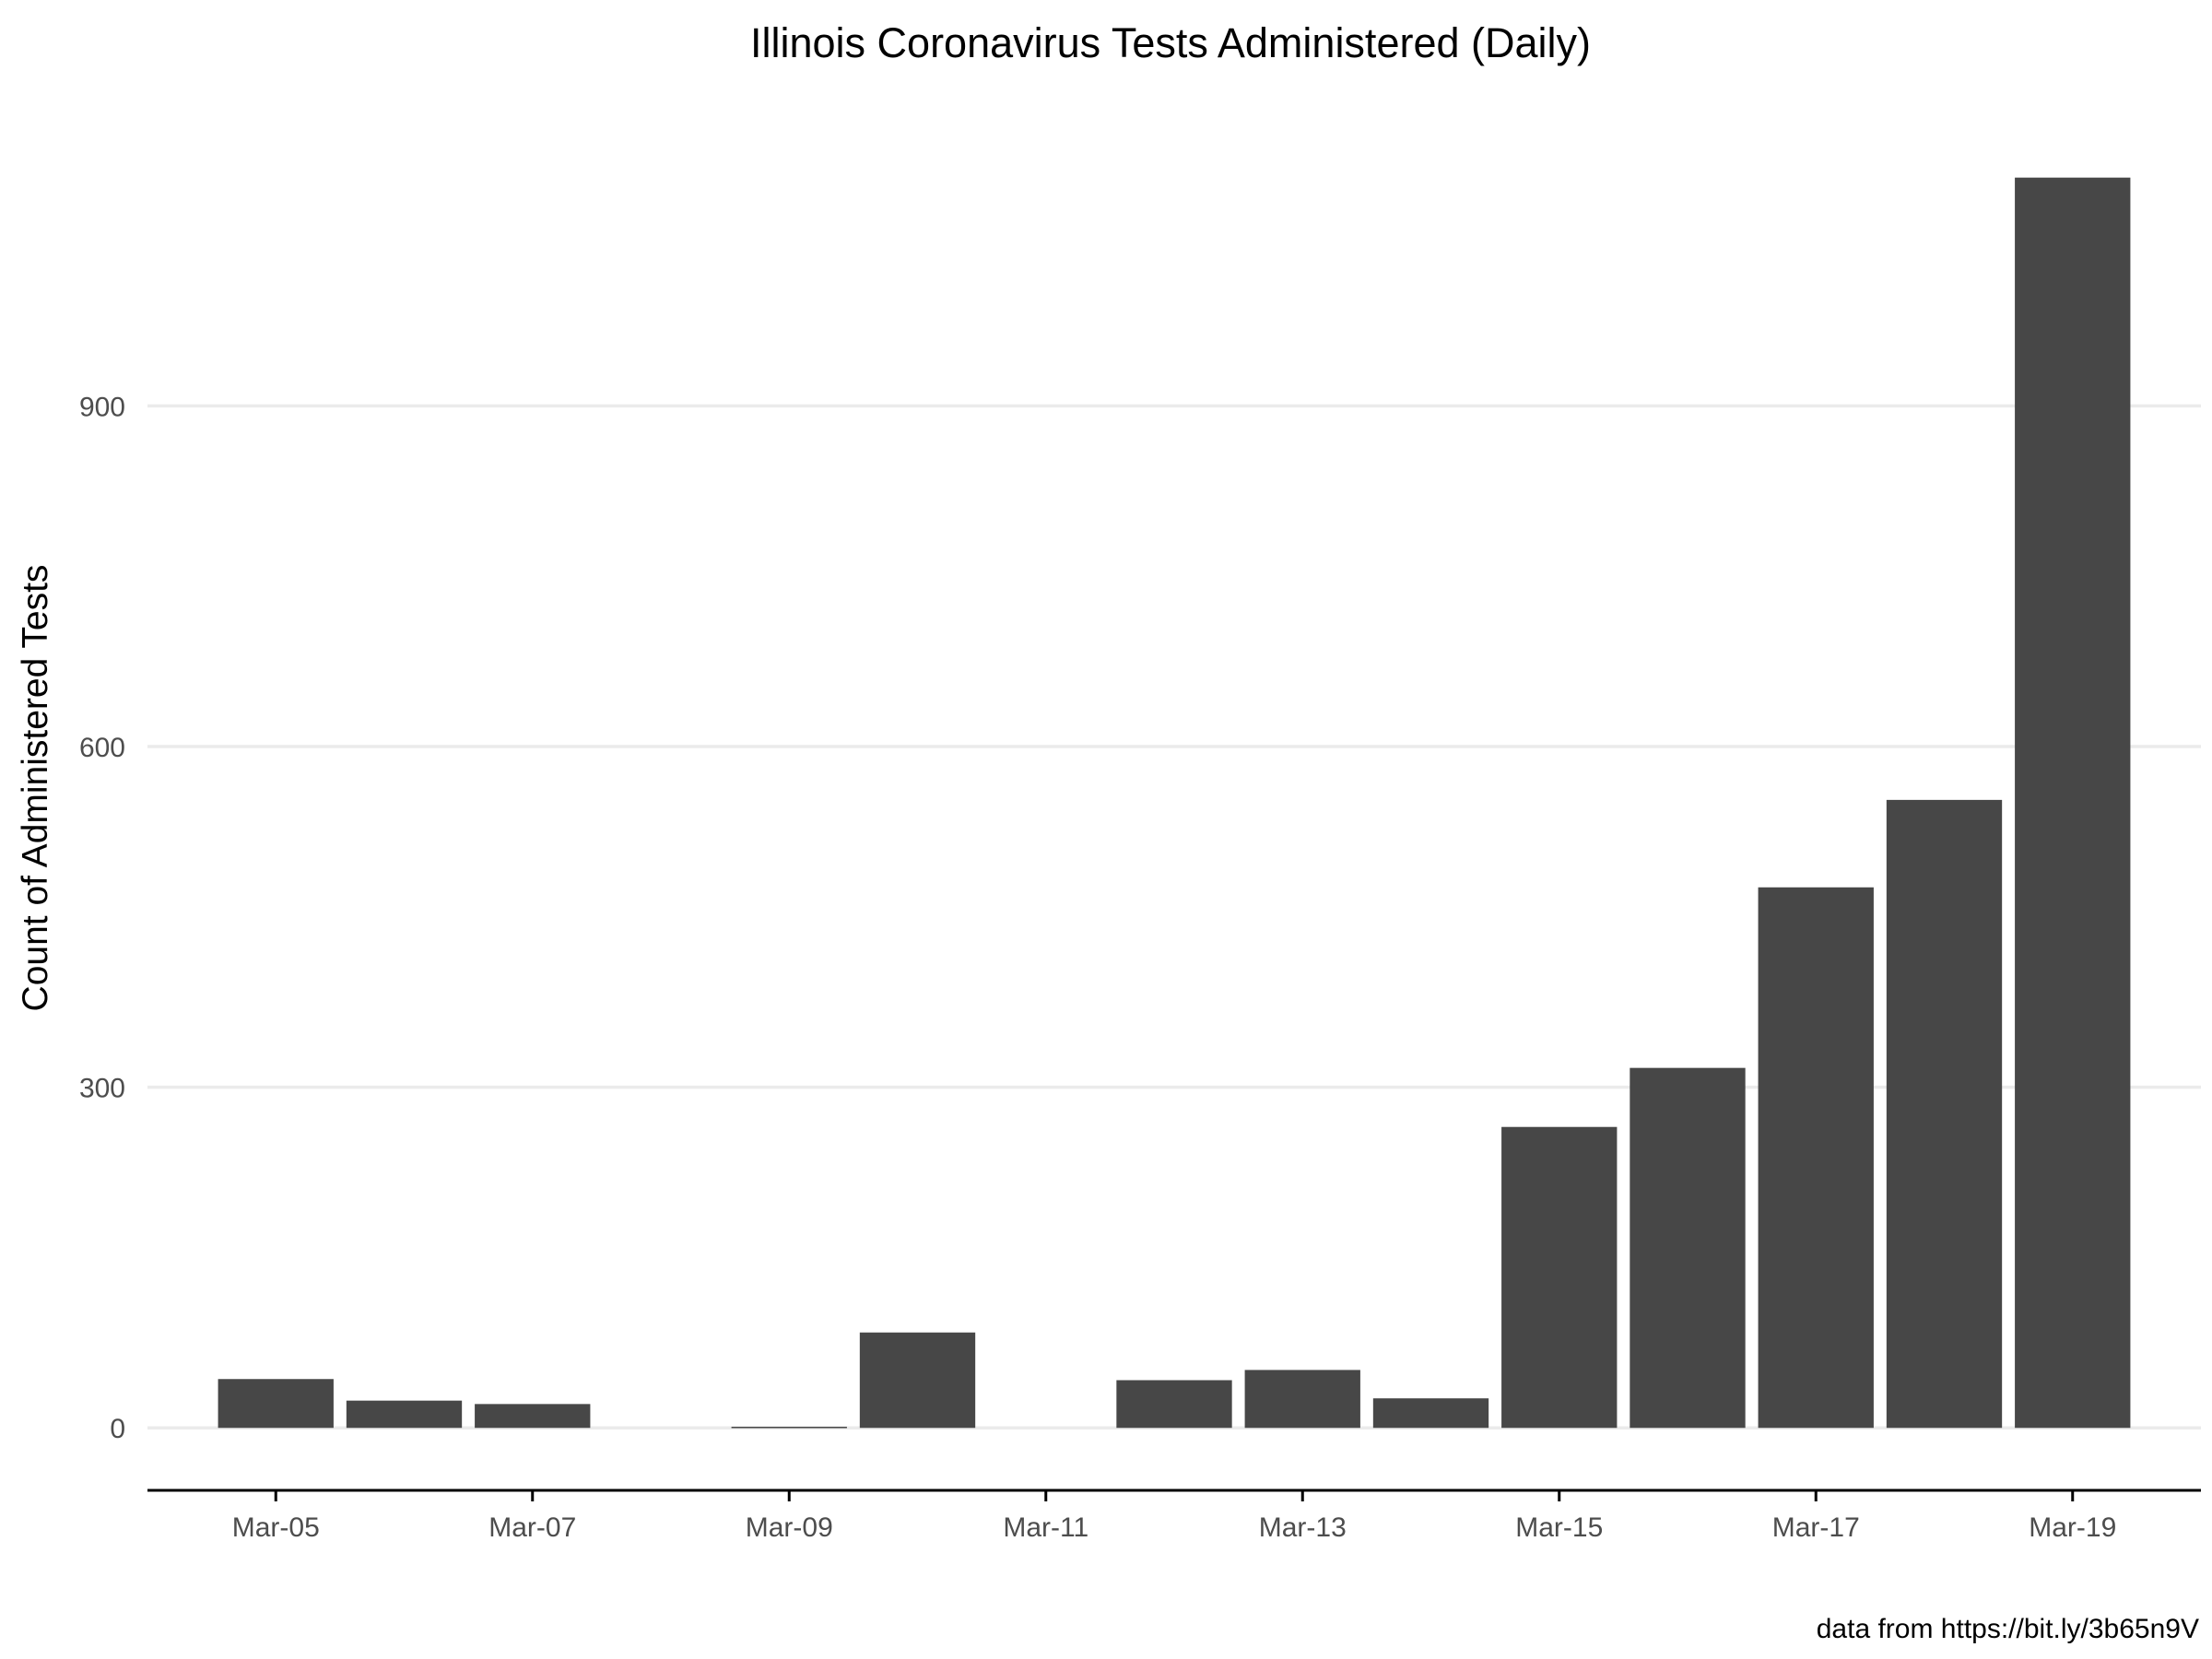 This screenshot has height=1659, width=2212. I want to click on y-tick-label: 300, so click(102, 1089).